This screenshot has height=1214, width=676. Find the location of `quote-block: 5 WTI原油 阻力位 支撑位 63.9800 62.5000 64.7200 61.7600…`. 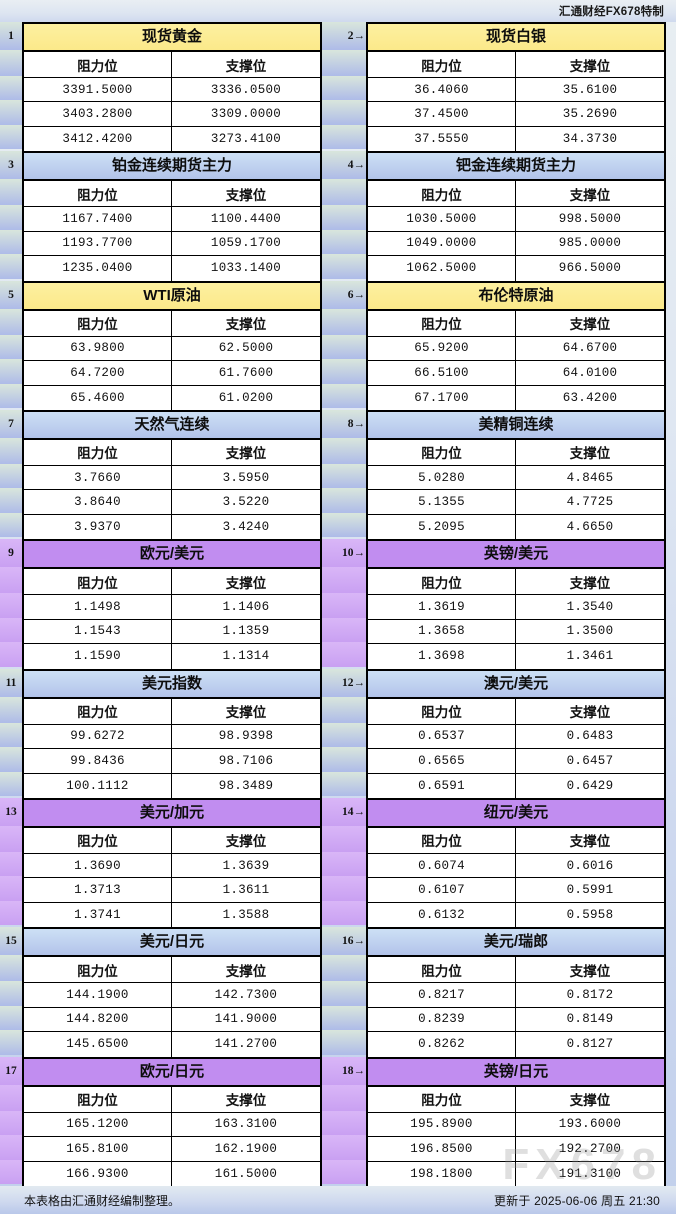

quote-block: 5 WTI原油 阻力位 支撑位 63.9800 62.5000 64.7200 61.7600… is located at coordinates (338, 345).